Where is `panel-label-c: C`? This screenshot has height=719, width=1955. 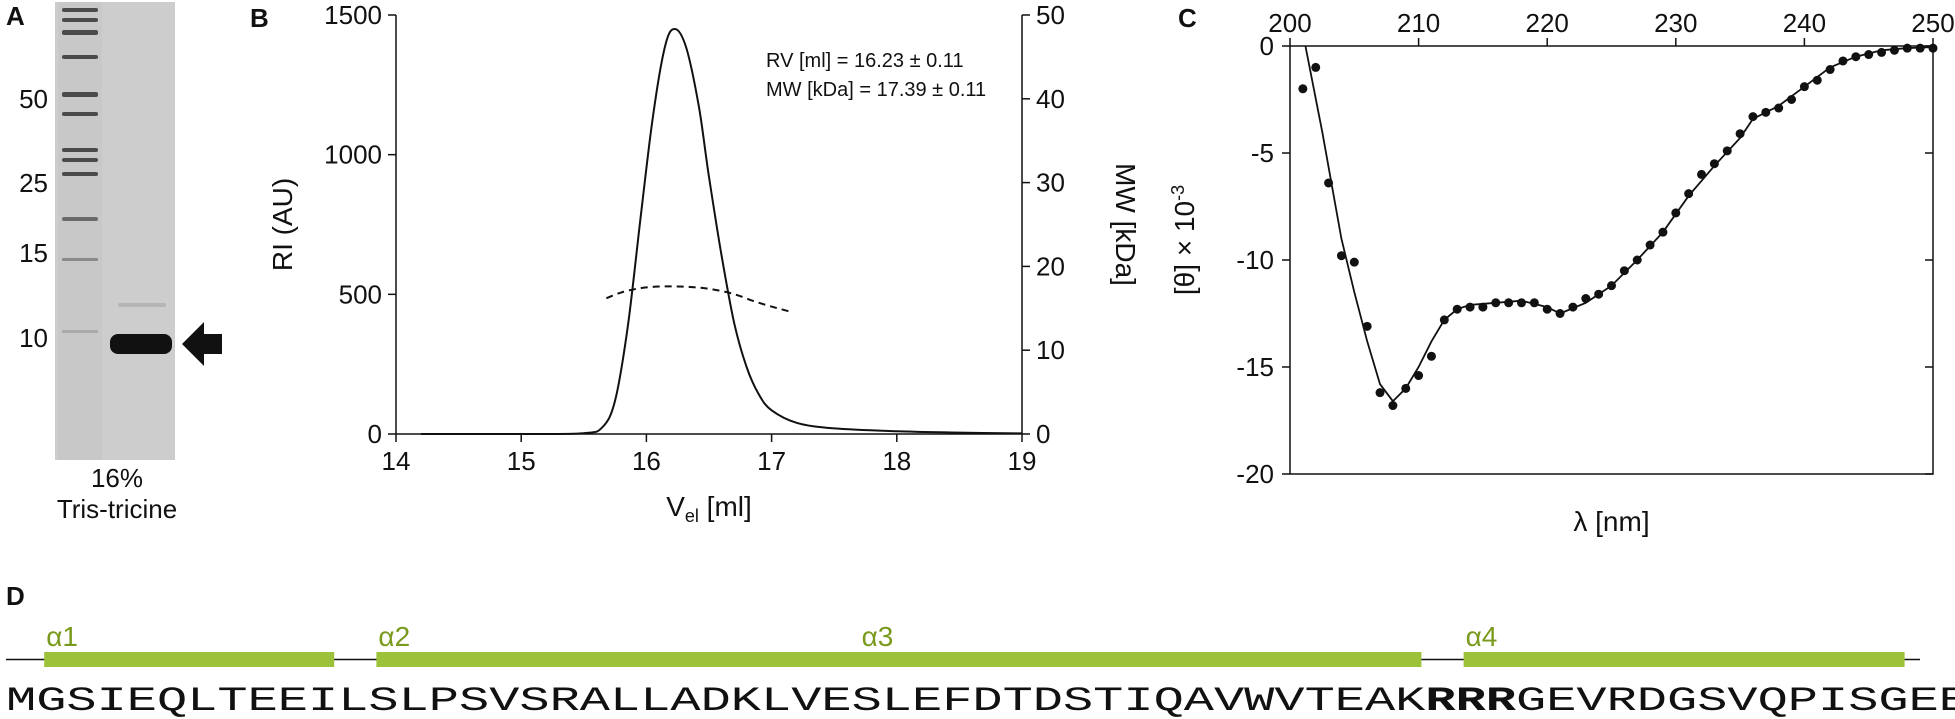
panel-label-c: C is located at coordinates (1187, 18).